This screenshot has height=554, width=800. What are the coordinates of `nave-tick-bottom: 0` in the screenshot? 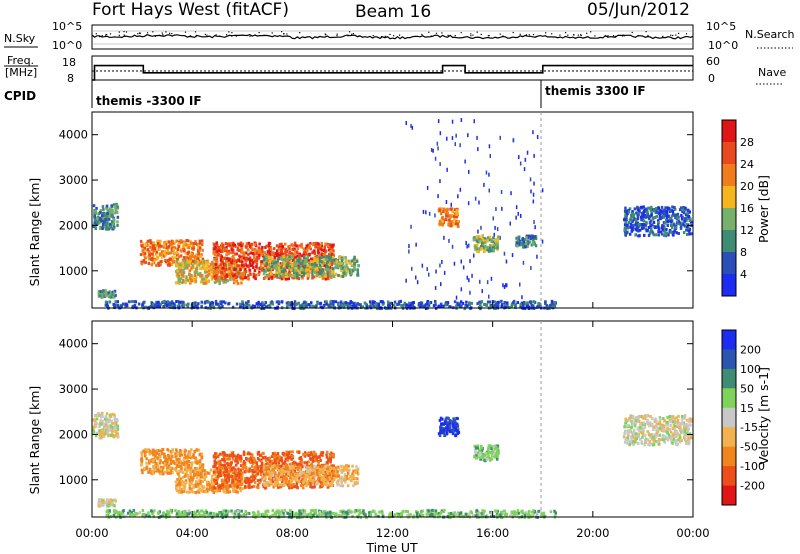 It's located at (711, 78).